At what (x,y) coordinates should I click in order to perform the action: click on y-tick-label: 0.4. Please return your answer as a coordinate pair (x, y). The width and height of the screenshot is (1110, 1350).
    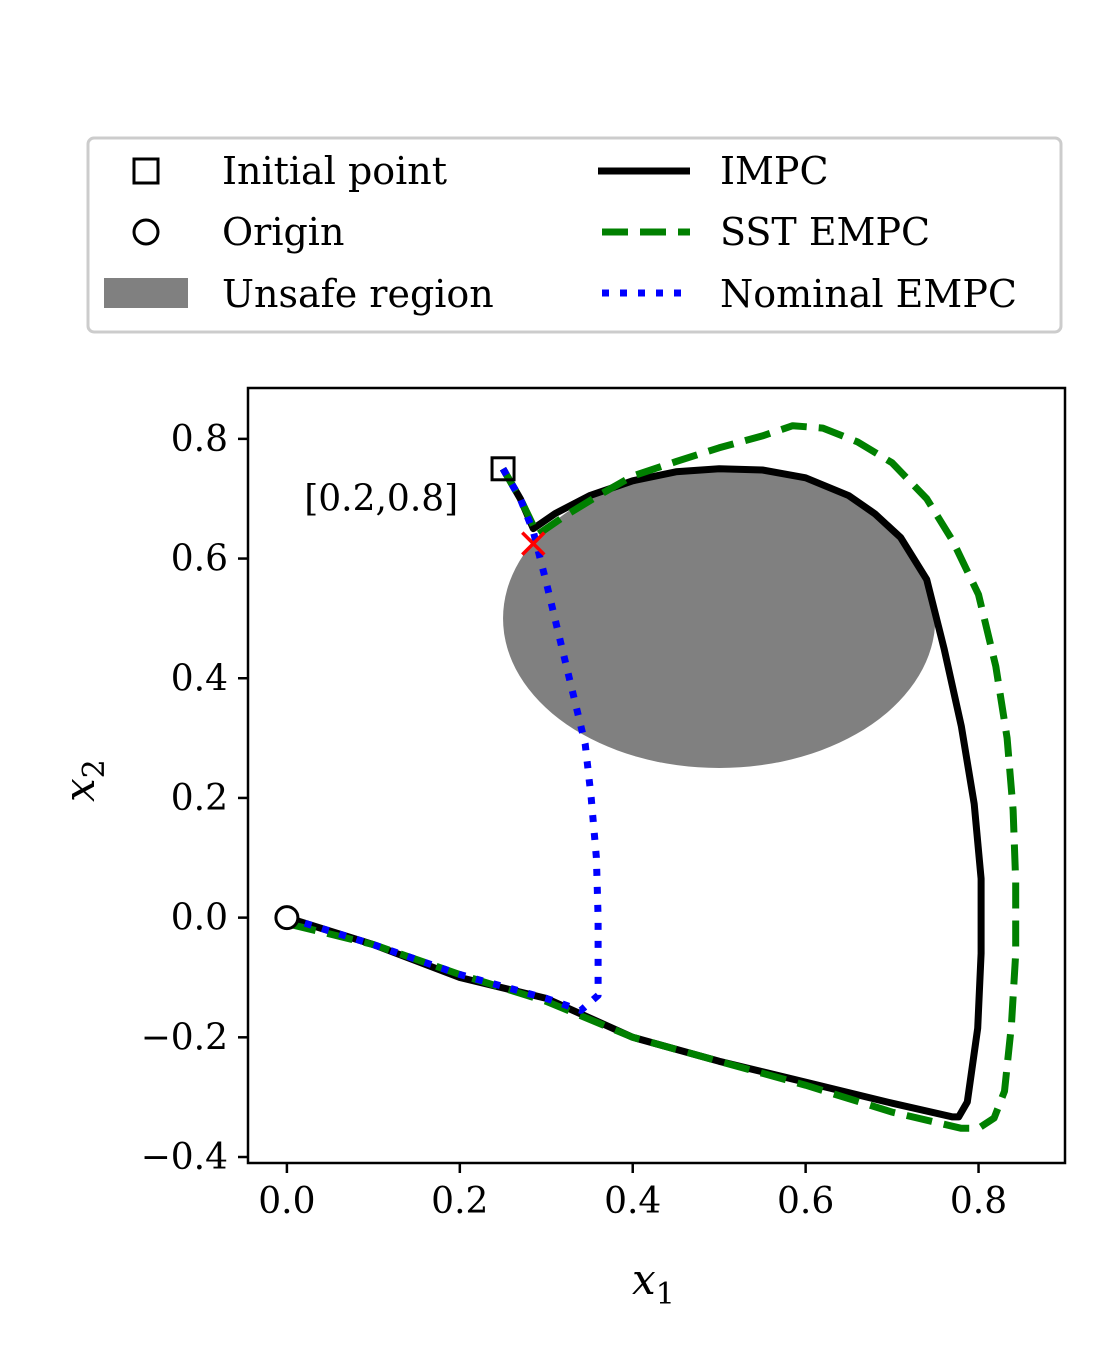
    Looking at the image, I should click on (199, 678).